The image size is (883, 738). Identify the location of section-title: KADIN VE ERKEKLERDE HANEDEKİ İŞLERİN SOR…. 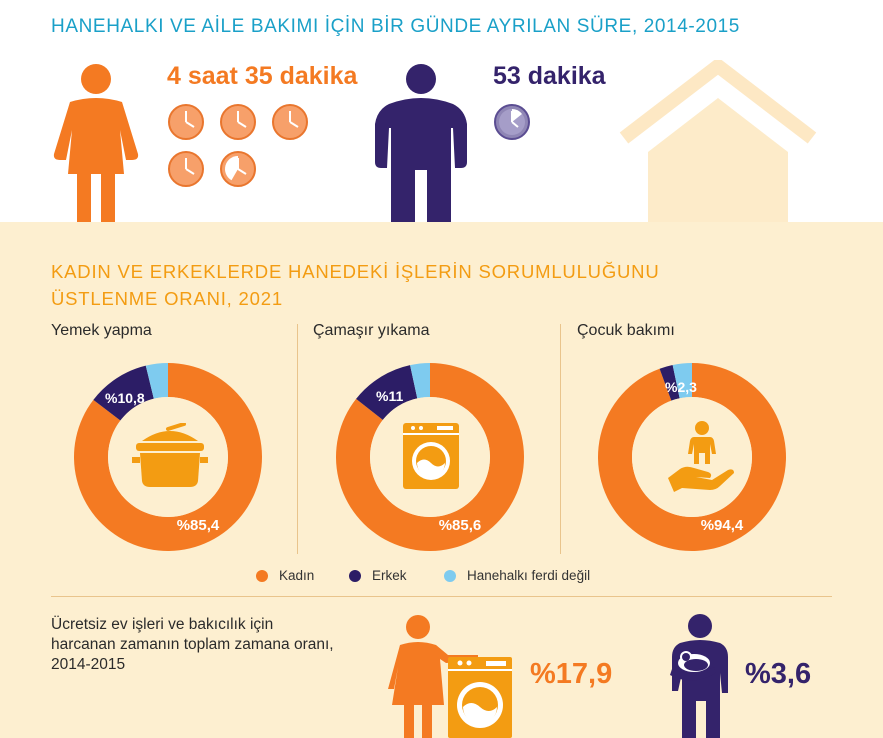
(355, 285).